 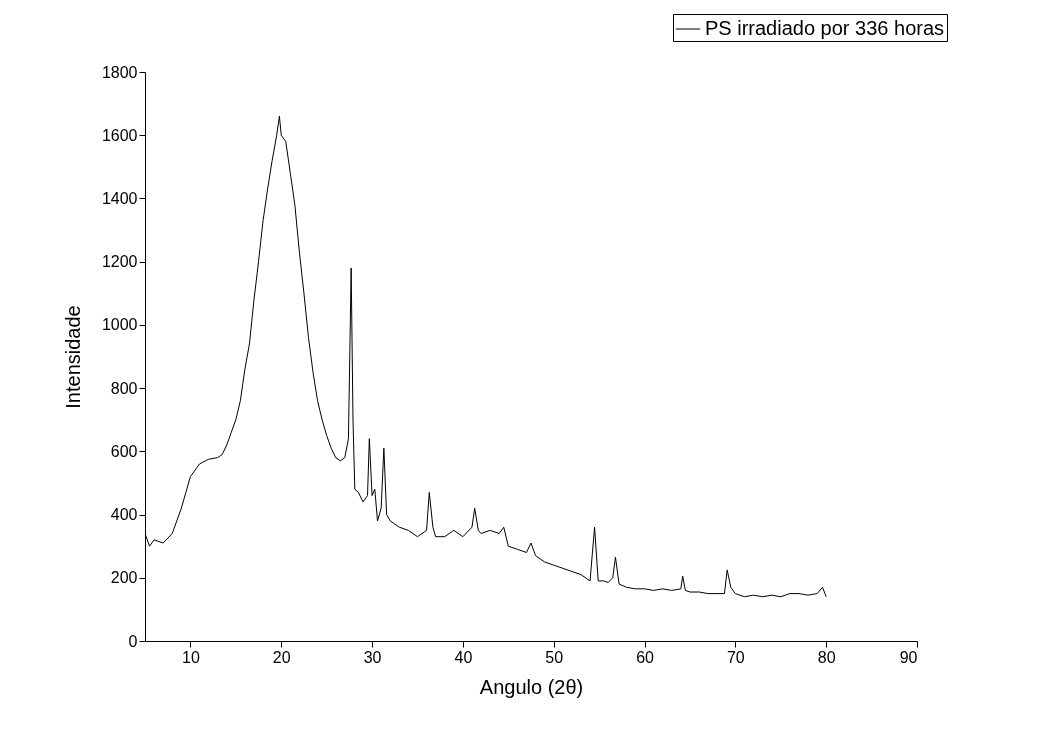 What do you see at coordinates (133, 641) in the screenshot?
I see `y-tick-label: 0` at bounding box center [133, 641].